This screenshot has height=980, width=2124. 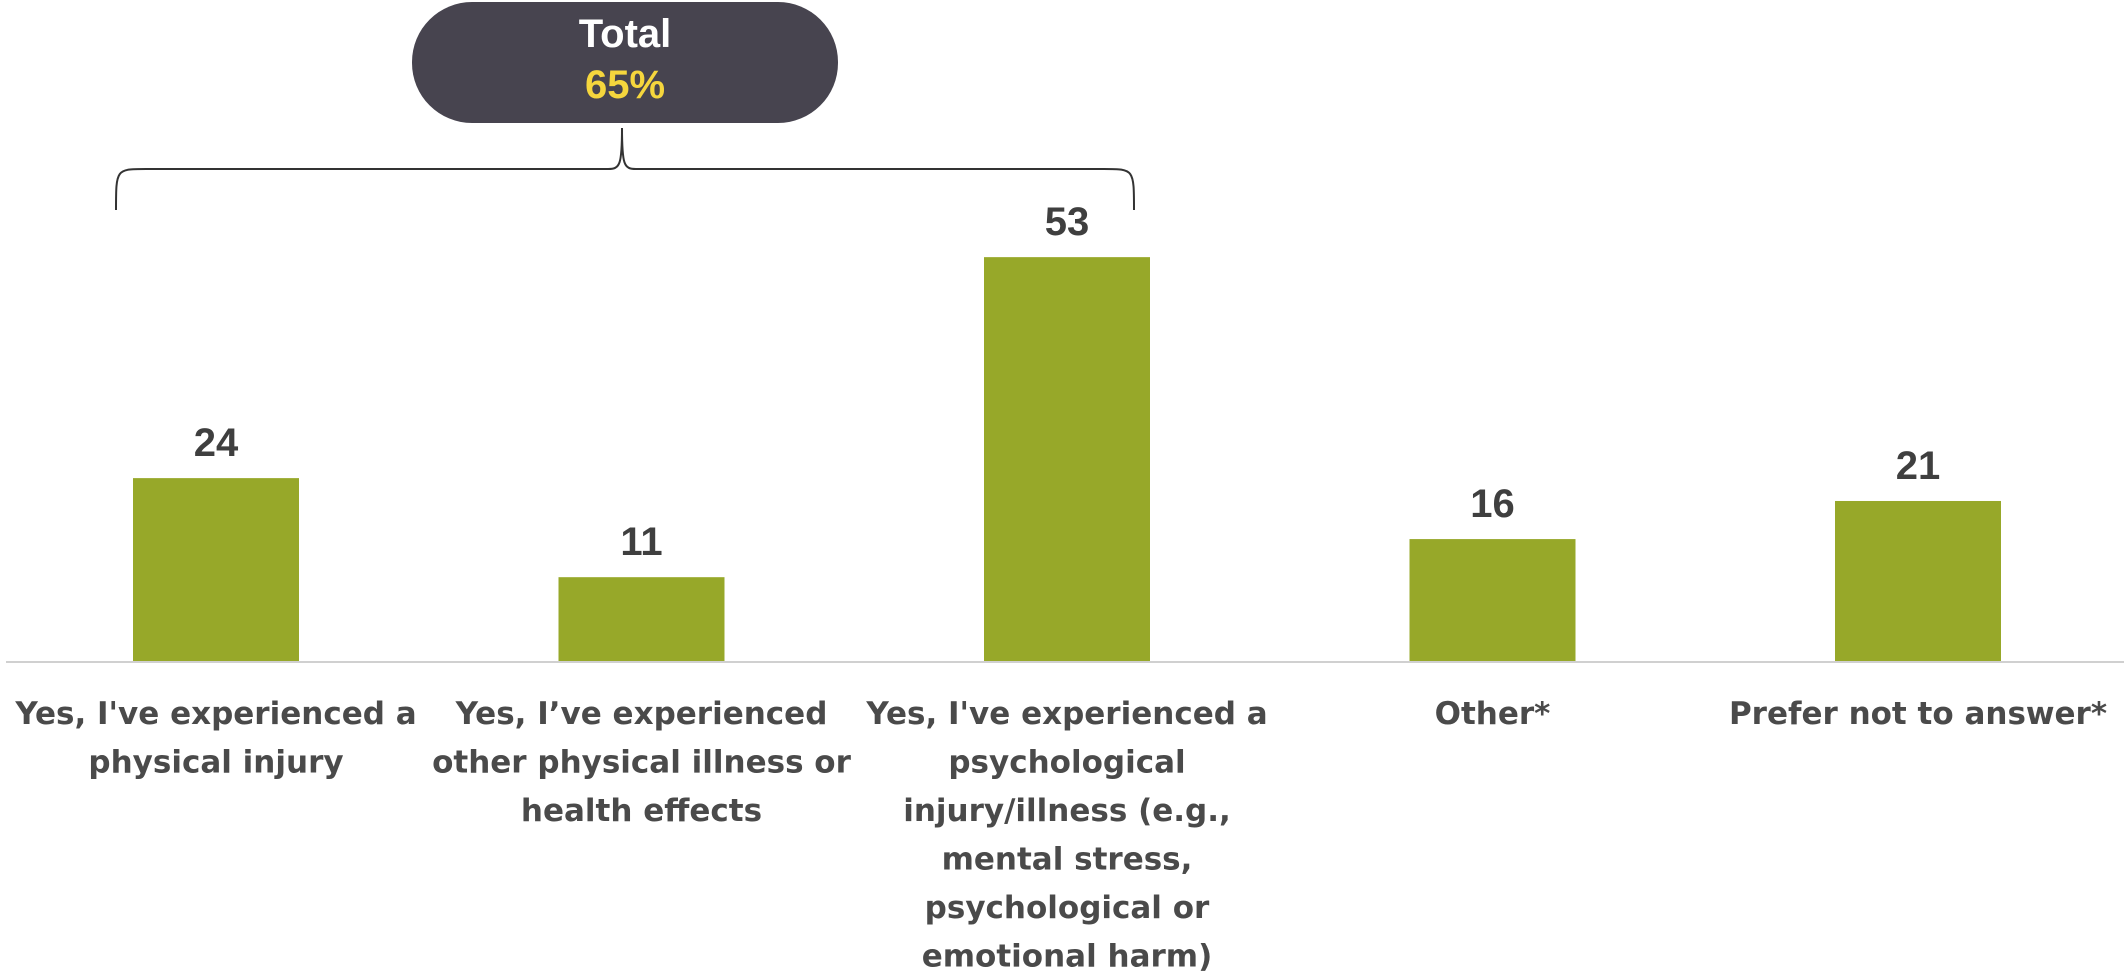 I want to click on total-callout-box, so click(x=625, y=62).